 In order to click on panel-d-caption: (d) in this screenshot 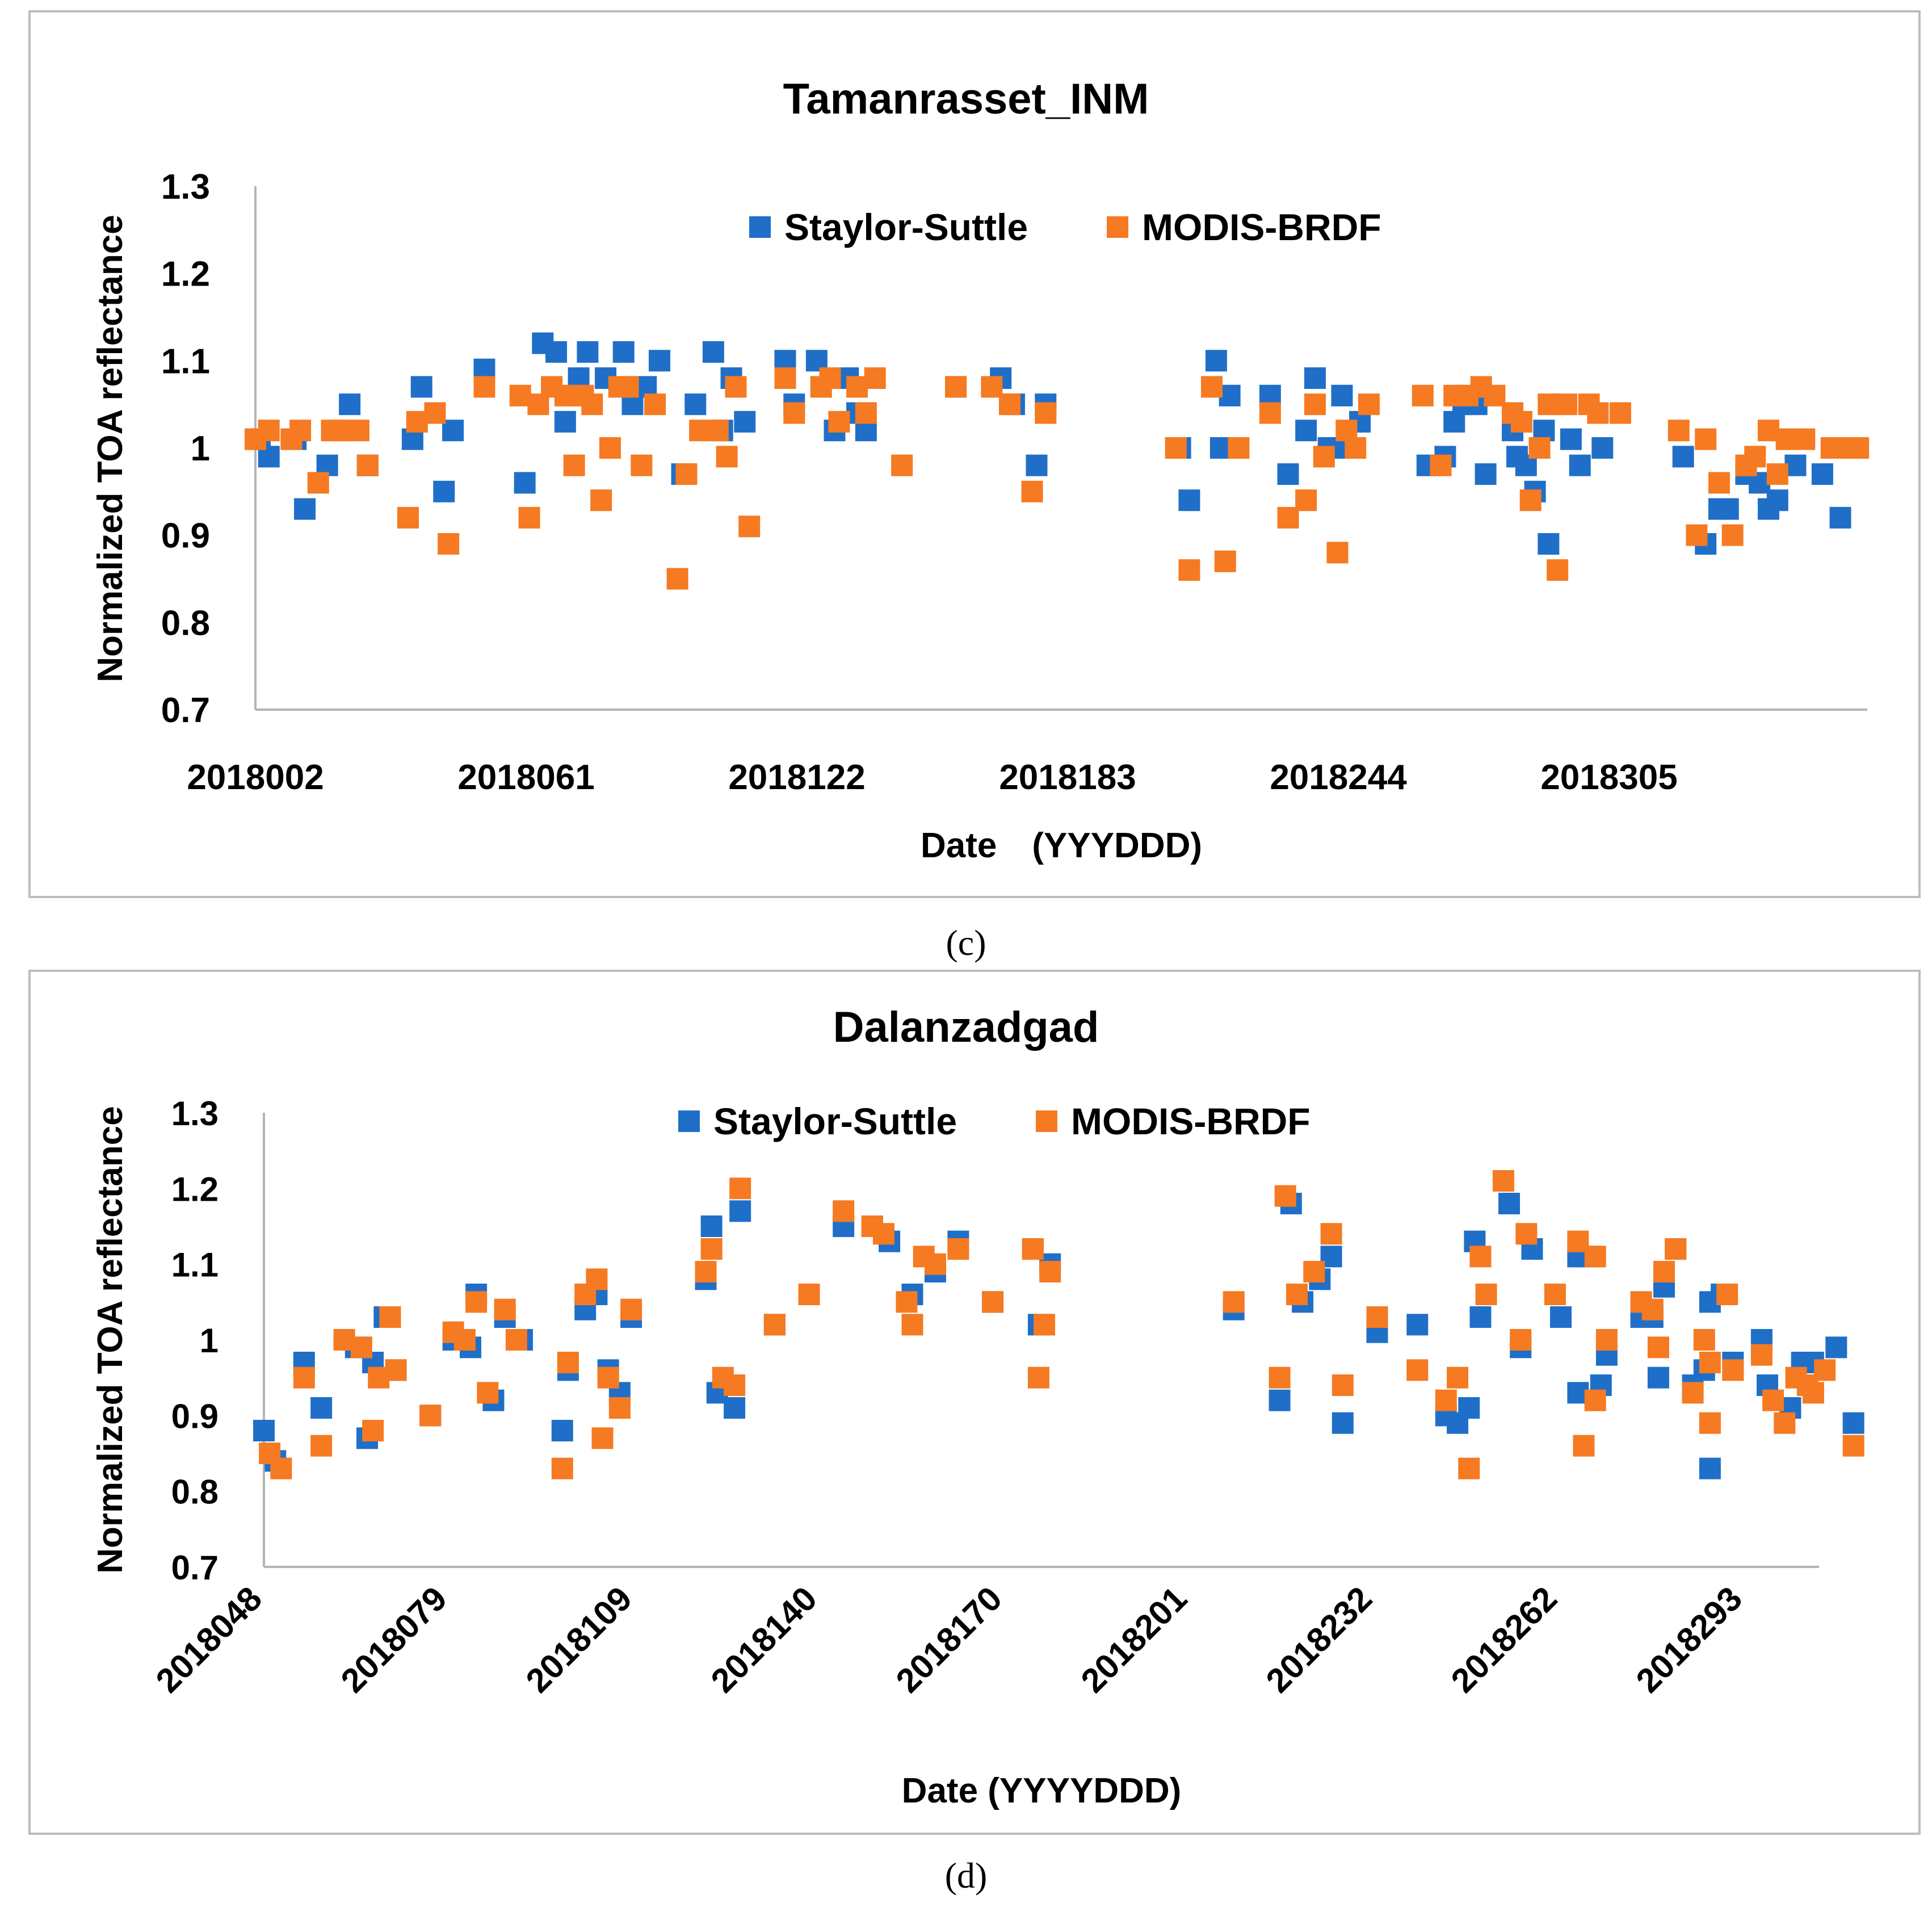, I will do `click(966, 1875)`.